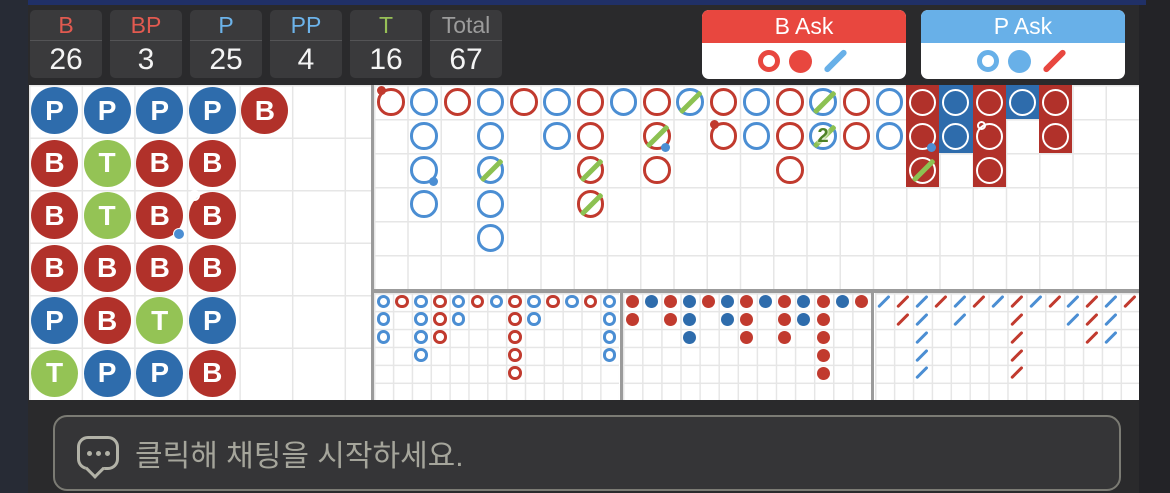  Describe the element at coordinates (804, 61) in the screenshot. I see `banker-ask-preview` at that location.